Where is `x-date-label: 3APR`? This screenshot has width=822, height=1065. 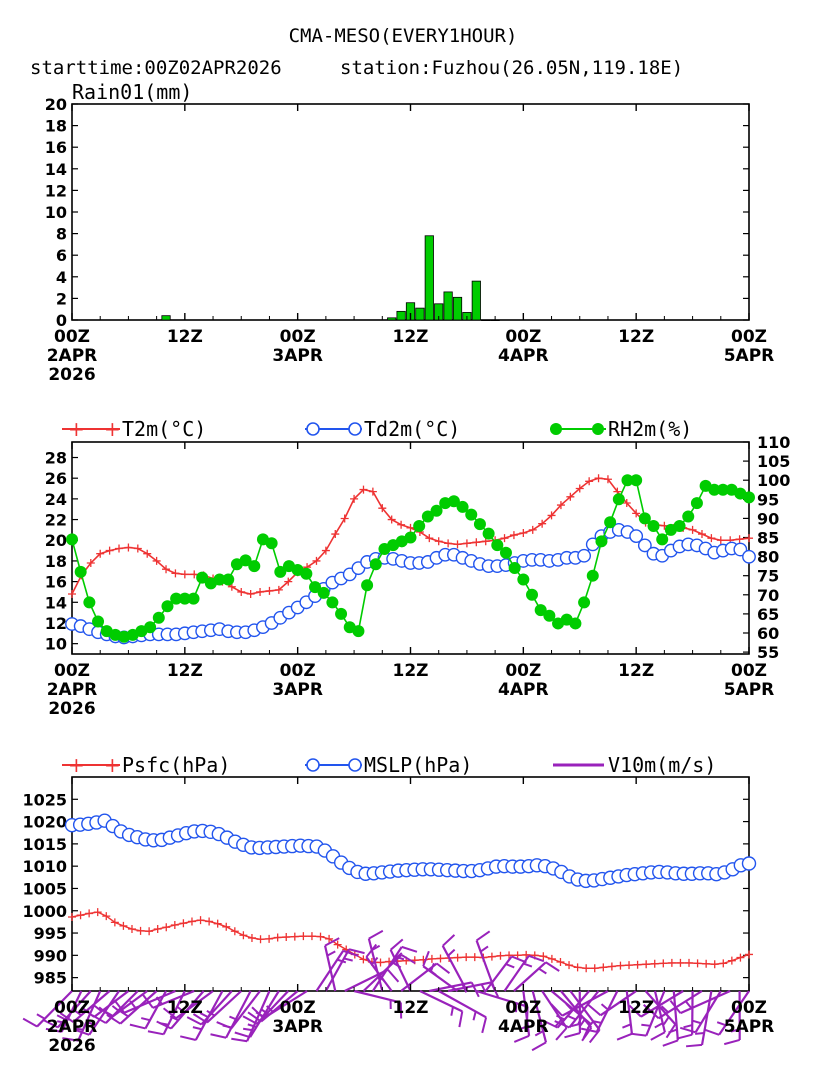
x-date-label: 3APR is located at coordinates (297, 1027).